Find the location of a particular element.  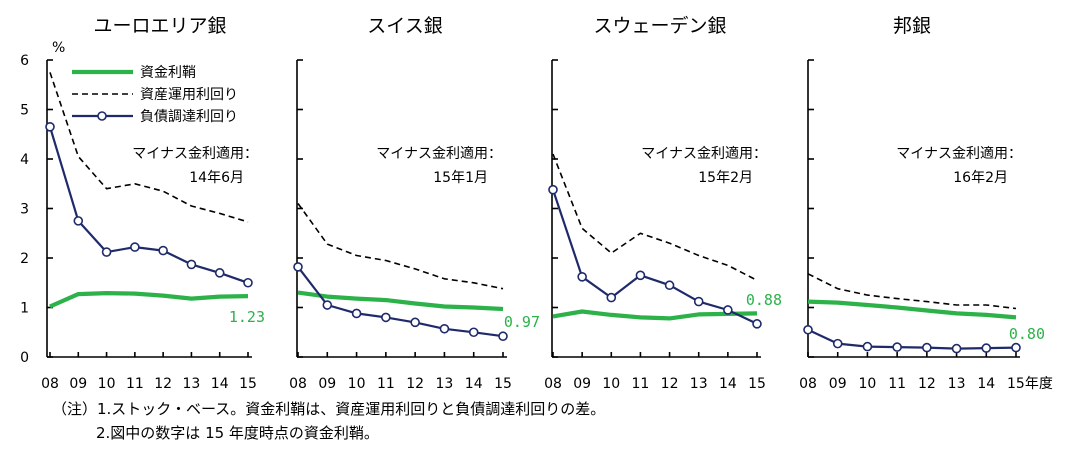

panel-title: スイス銀 is located at coordinates (404, 26).